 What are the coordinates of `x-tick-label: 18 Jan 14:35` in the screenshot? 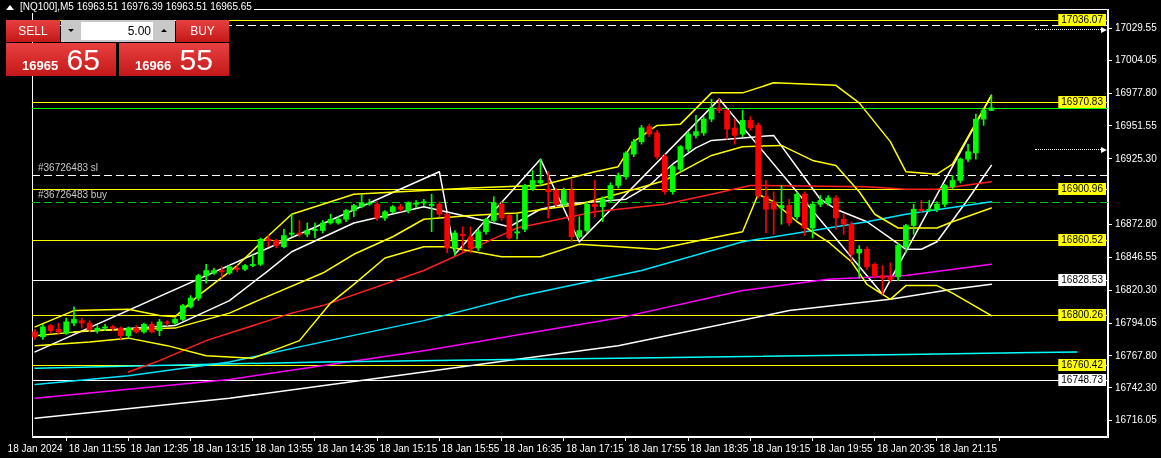 It's located at (346, 448).